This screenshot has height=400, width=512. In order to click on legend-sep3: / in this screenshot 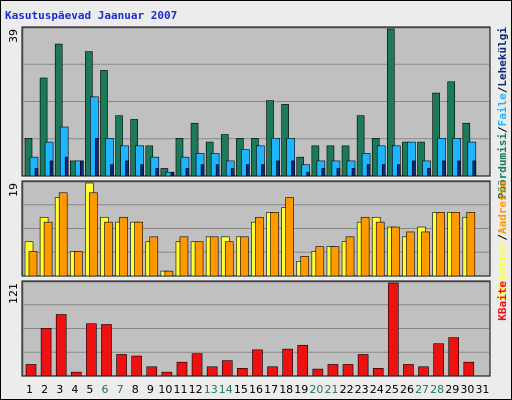, I will do `click(502, 237)`.